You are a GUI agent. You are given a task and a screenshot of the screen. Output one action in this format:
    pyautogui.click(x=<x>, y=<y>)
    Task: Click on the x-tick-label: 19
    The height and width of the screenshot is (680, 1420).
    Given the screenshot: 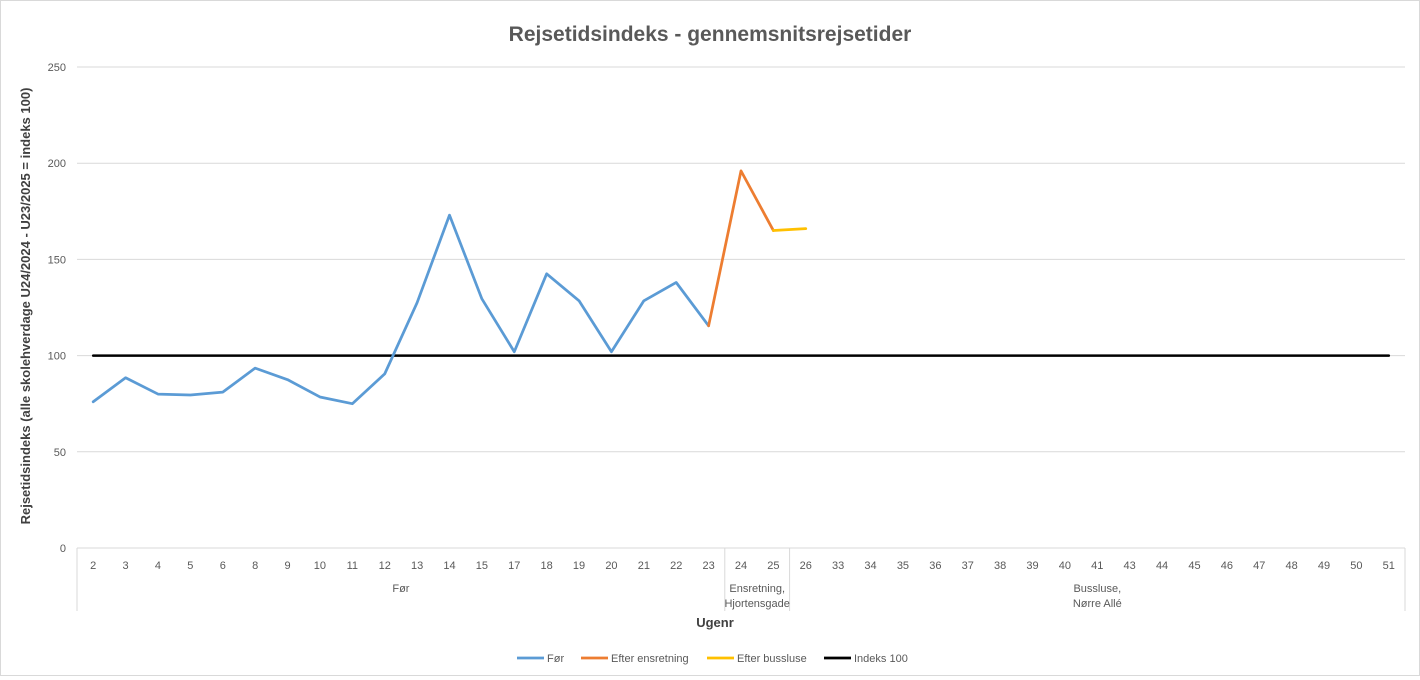 What is the action you would take?
    pyautogui.click(x=579, y=566)
    